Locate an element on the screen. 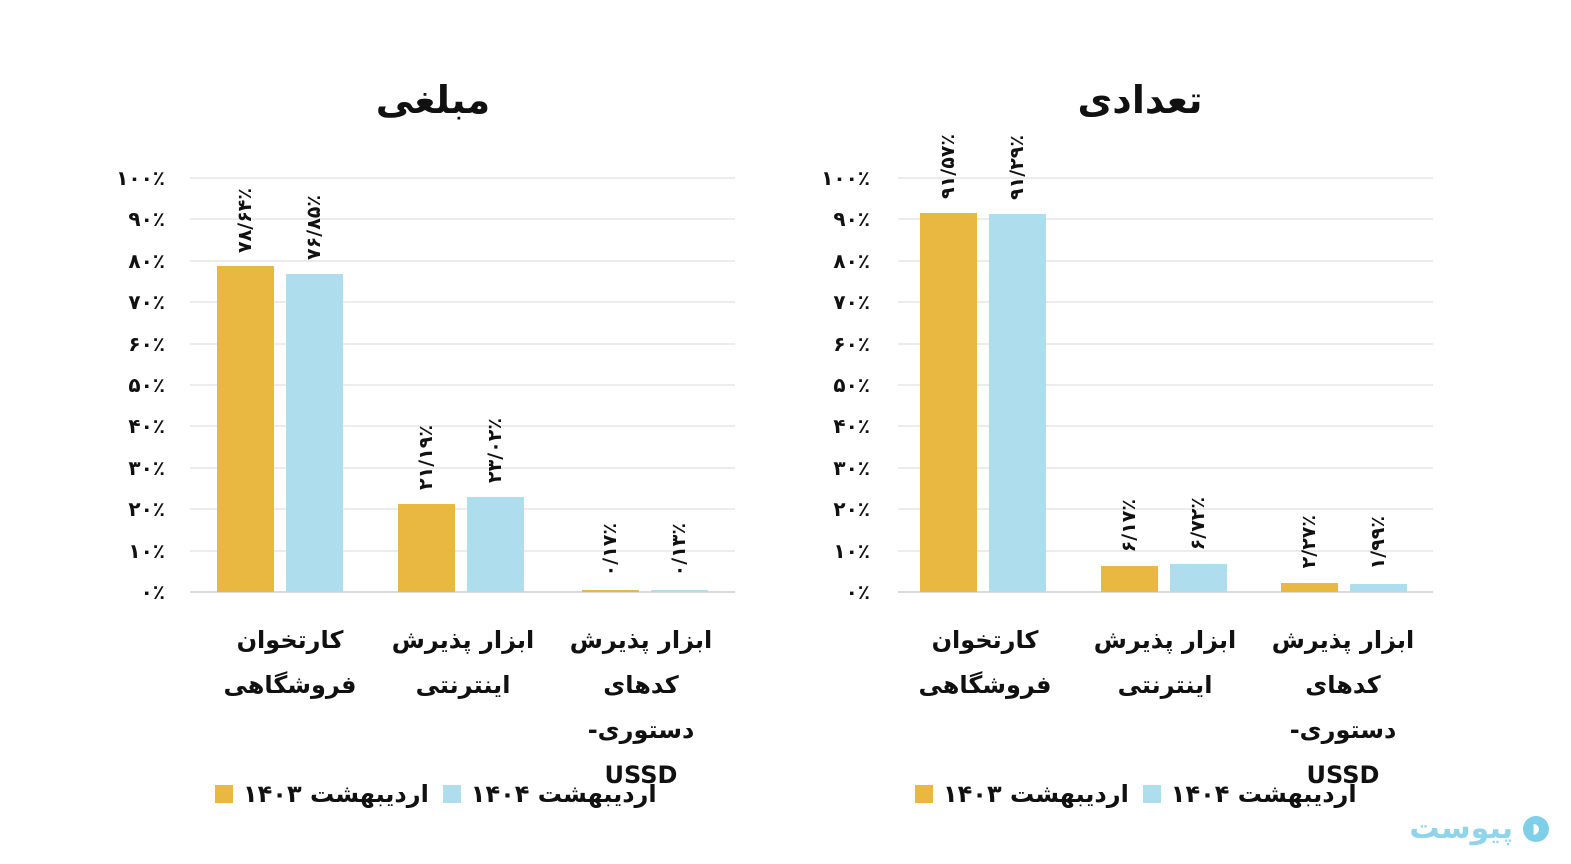  bar-value-label: ۷۶/۸۵٪ is located at coordinates (314, 227).